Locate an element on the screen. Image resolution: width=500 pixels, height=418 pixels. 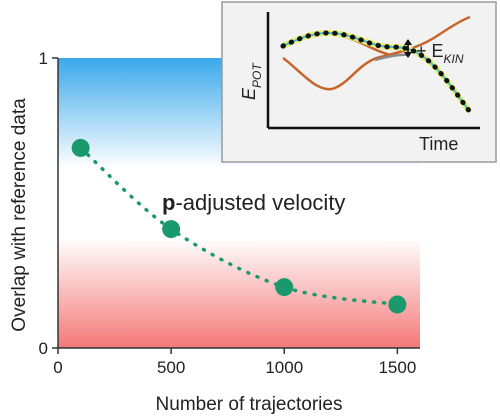
inset-kin-sub: KIN is located at coordinates (454, 59).